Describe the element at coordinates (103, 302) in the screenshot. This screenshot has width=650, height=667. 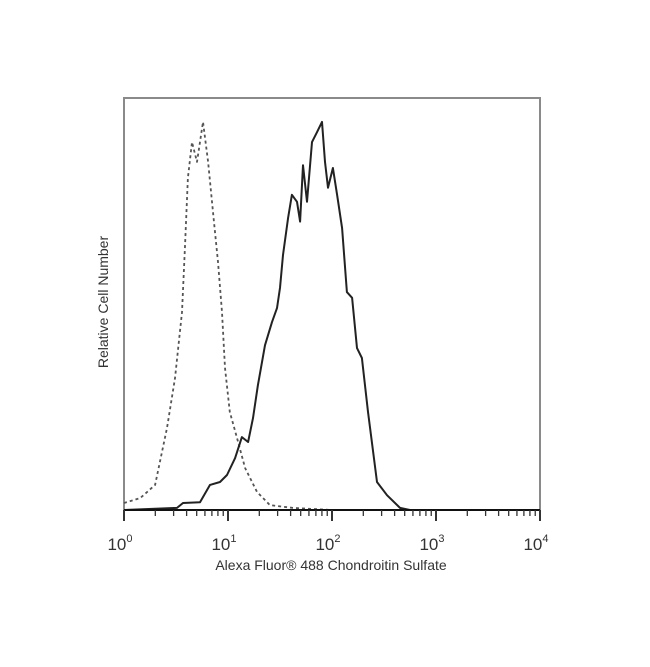
I see `y-axis-title: Relative Cell Number` at that location.